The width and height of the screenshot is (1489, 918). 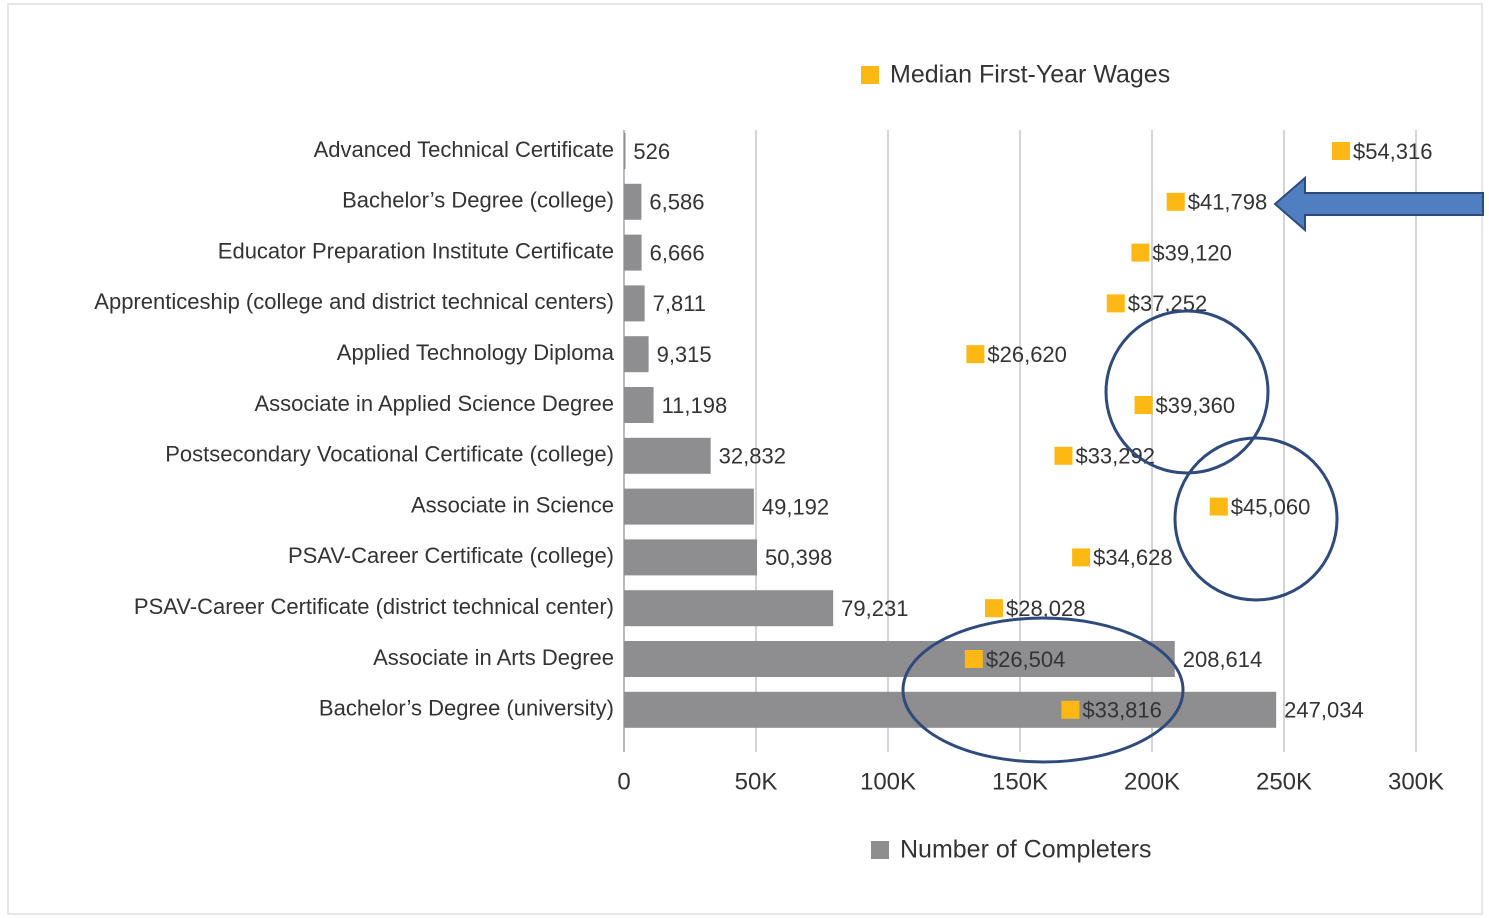 What do you see at coordinates (1020, 781) in the screenshot?
I see `x-tick-label: 150K` at bounding box center [1020, 781].